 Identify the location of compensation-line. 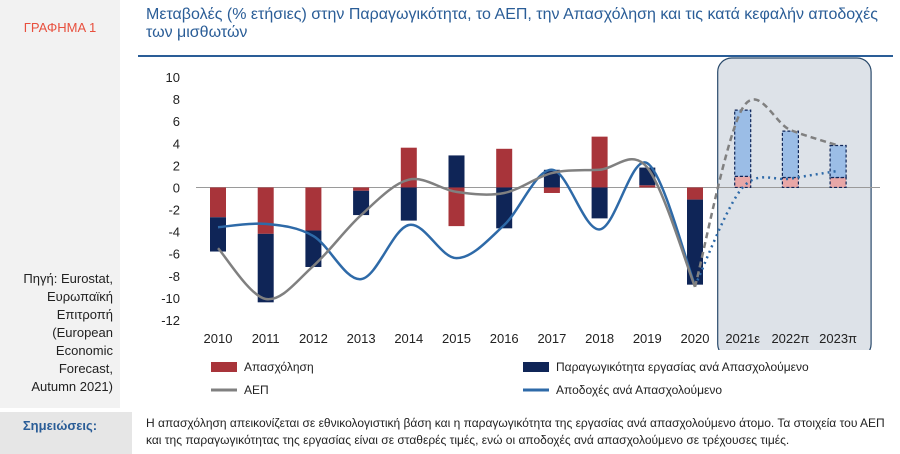
(457, 224).